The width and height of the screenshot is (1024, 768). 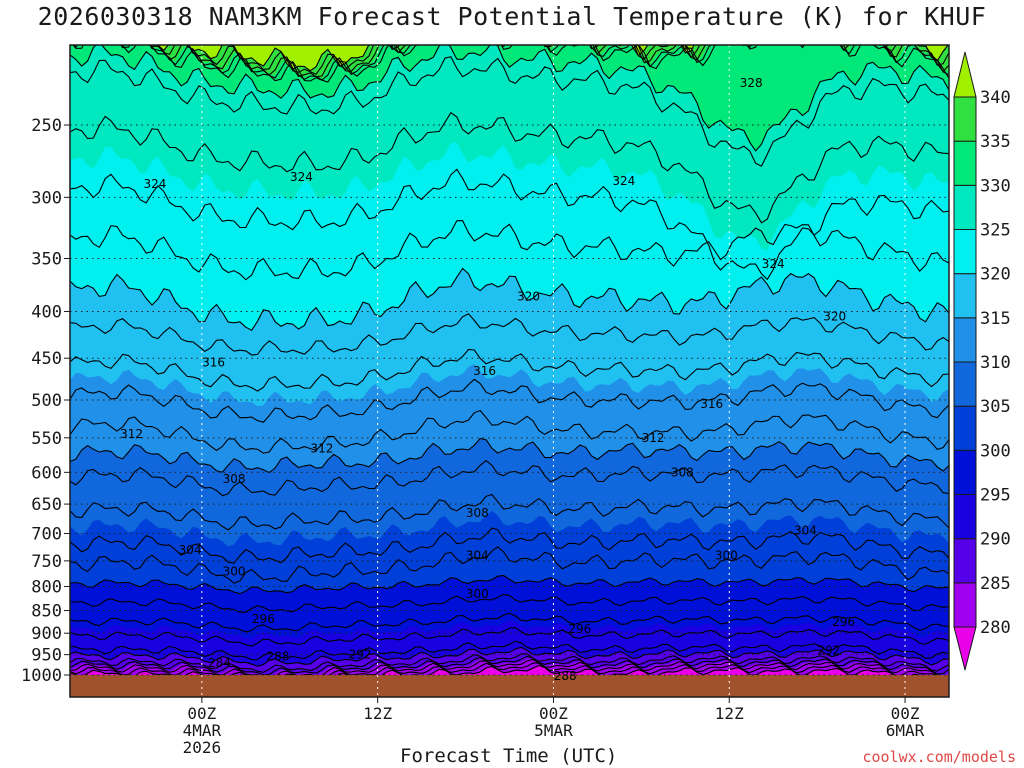 I want to click on xtick-label-6-0: 00Z, so click(x=201, y=713).